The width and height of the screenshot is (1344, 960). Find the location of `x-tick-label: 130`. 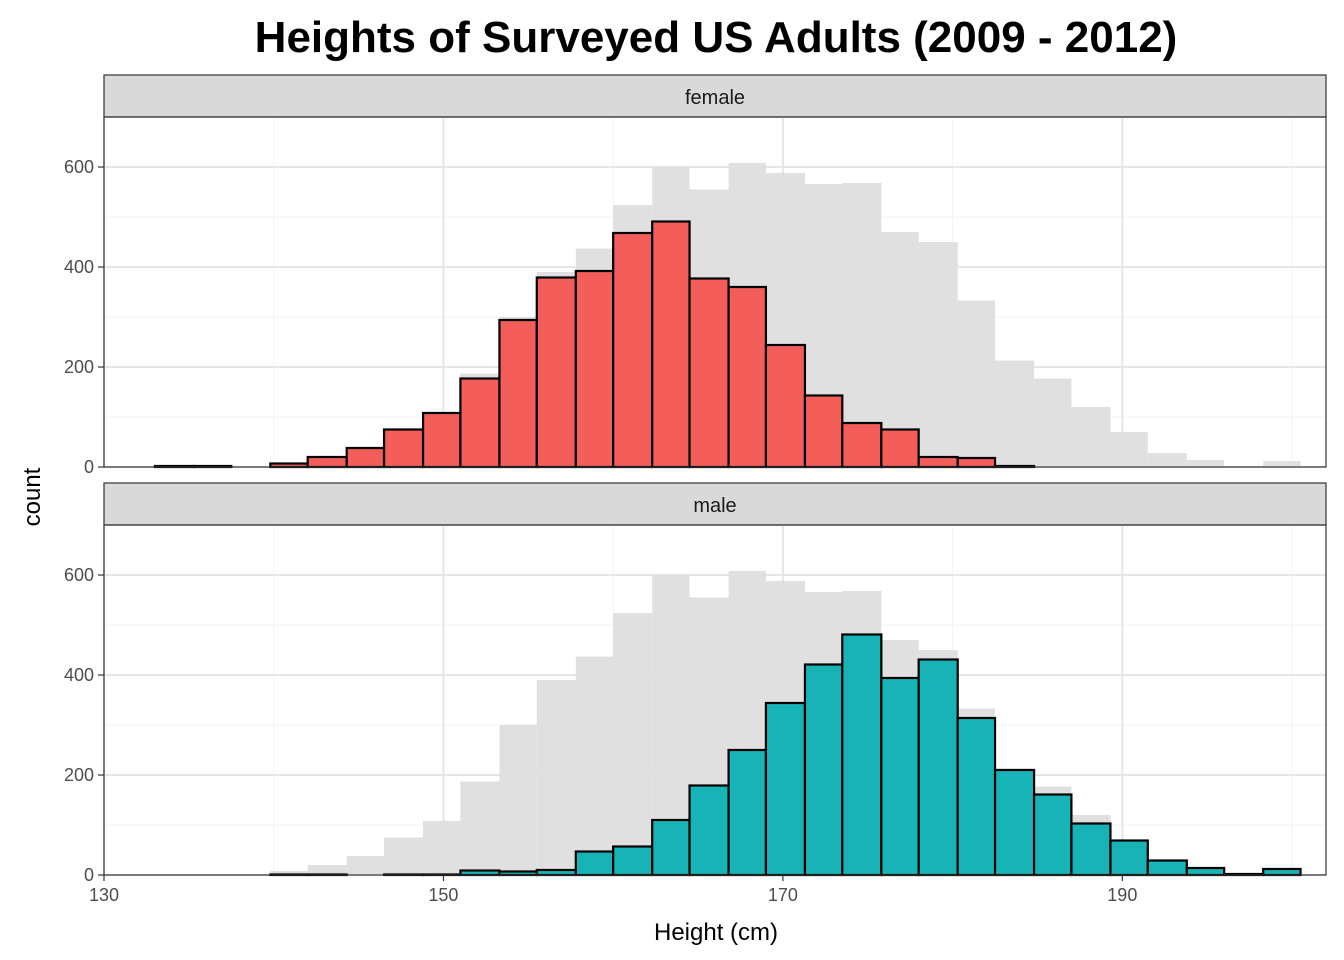

x-tick-label: 130 is located at coordinates (104, 895).